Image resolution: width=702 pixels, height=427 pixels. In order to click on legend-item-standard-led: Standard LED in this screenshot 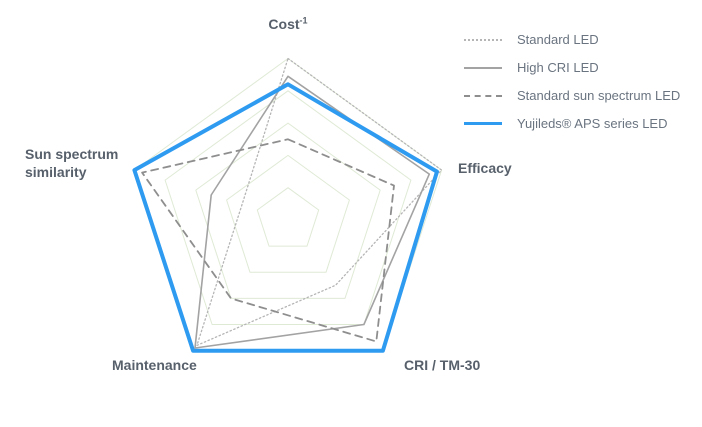, I will do `click(572, 39)`.